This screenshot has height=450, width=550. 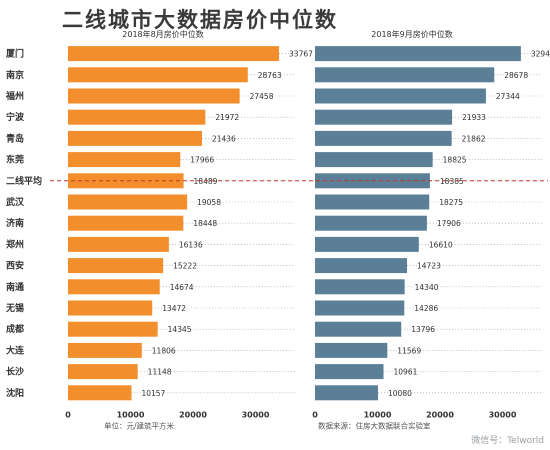 What do you see at coordinates (270, 75) in the screenshot?
I see `value-label: 28763` at bounding box center [270, 75].